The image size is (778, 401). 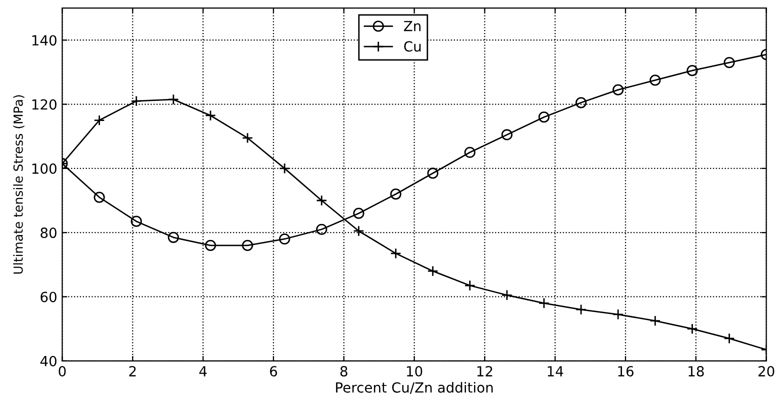 What do you see at coordinates (48, 361) in the screenshot?
I see `y-tick-label: 40` at bounding box center [48, 361].